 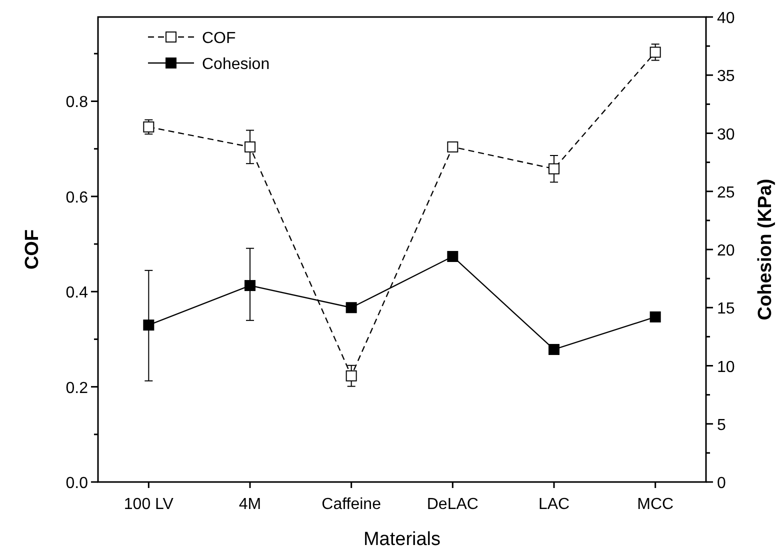 I want to click on legend-label: Cohesion, so click(x=236, y=64).